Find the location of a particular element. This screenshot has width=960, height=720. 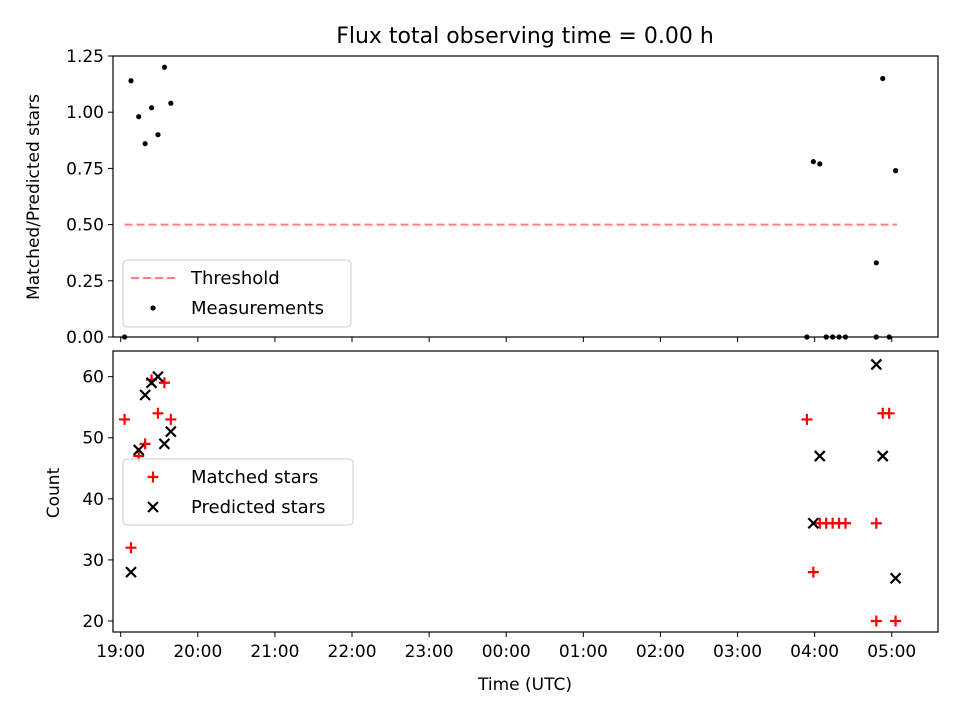

y-tick-label: 1.25 is located at coordinates (85, 57).